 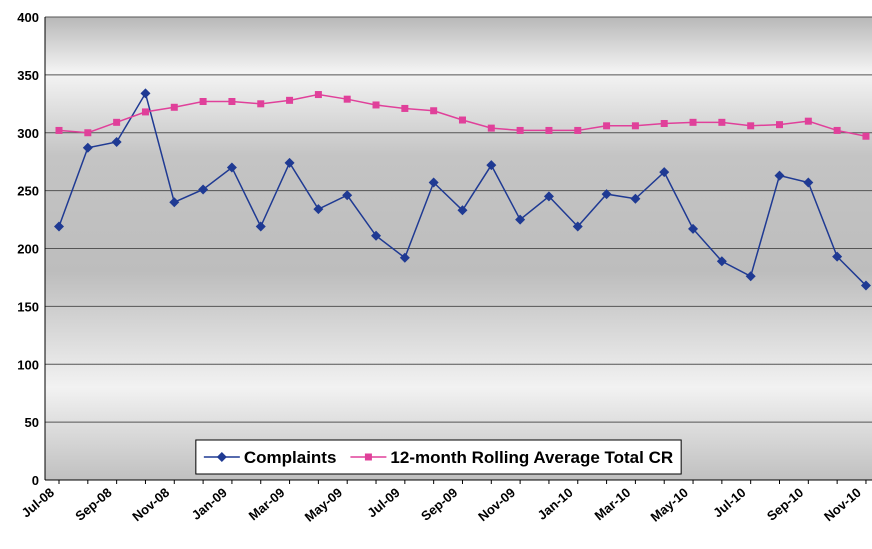 I want to click on y-tick-label: 0, so click(x=35, y=480).